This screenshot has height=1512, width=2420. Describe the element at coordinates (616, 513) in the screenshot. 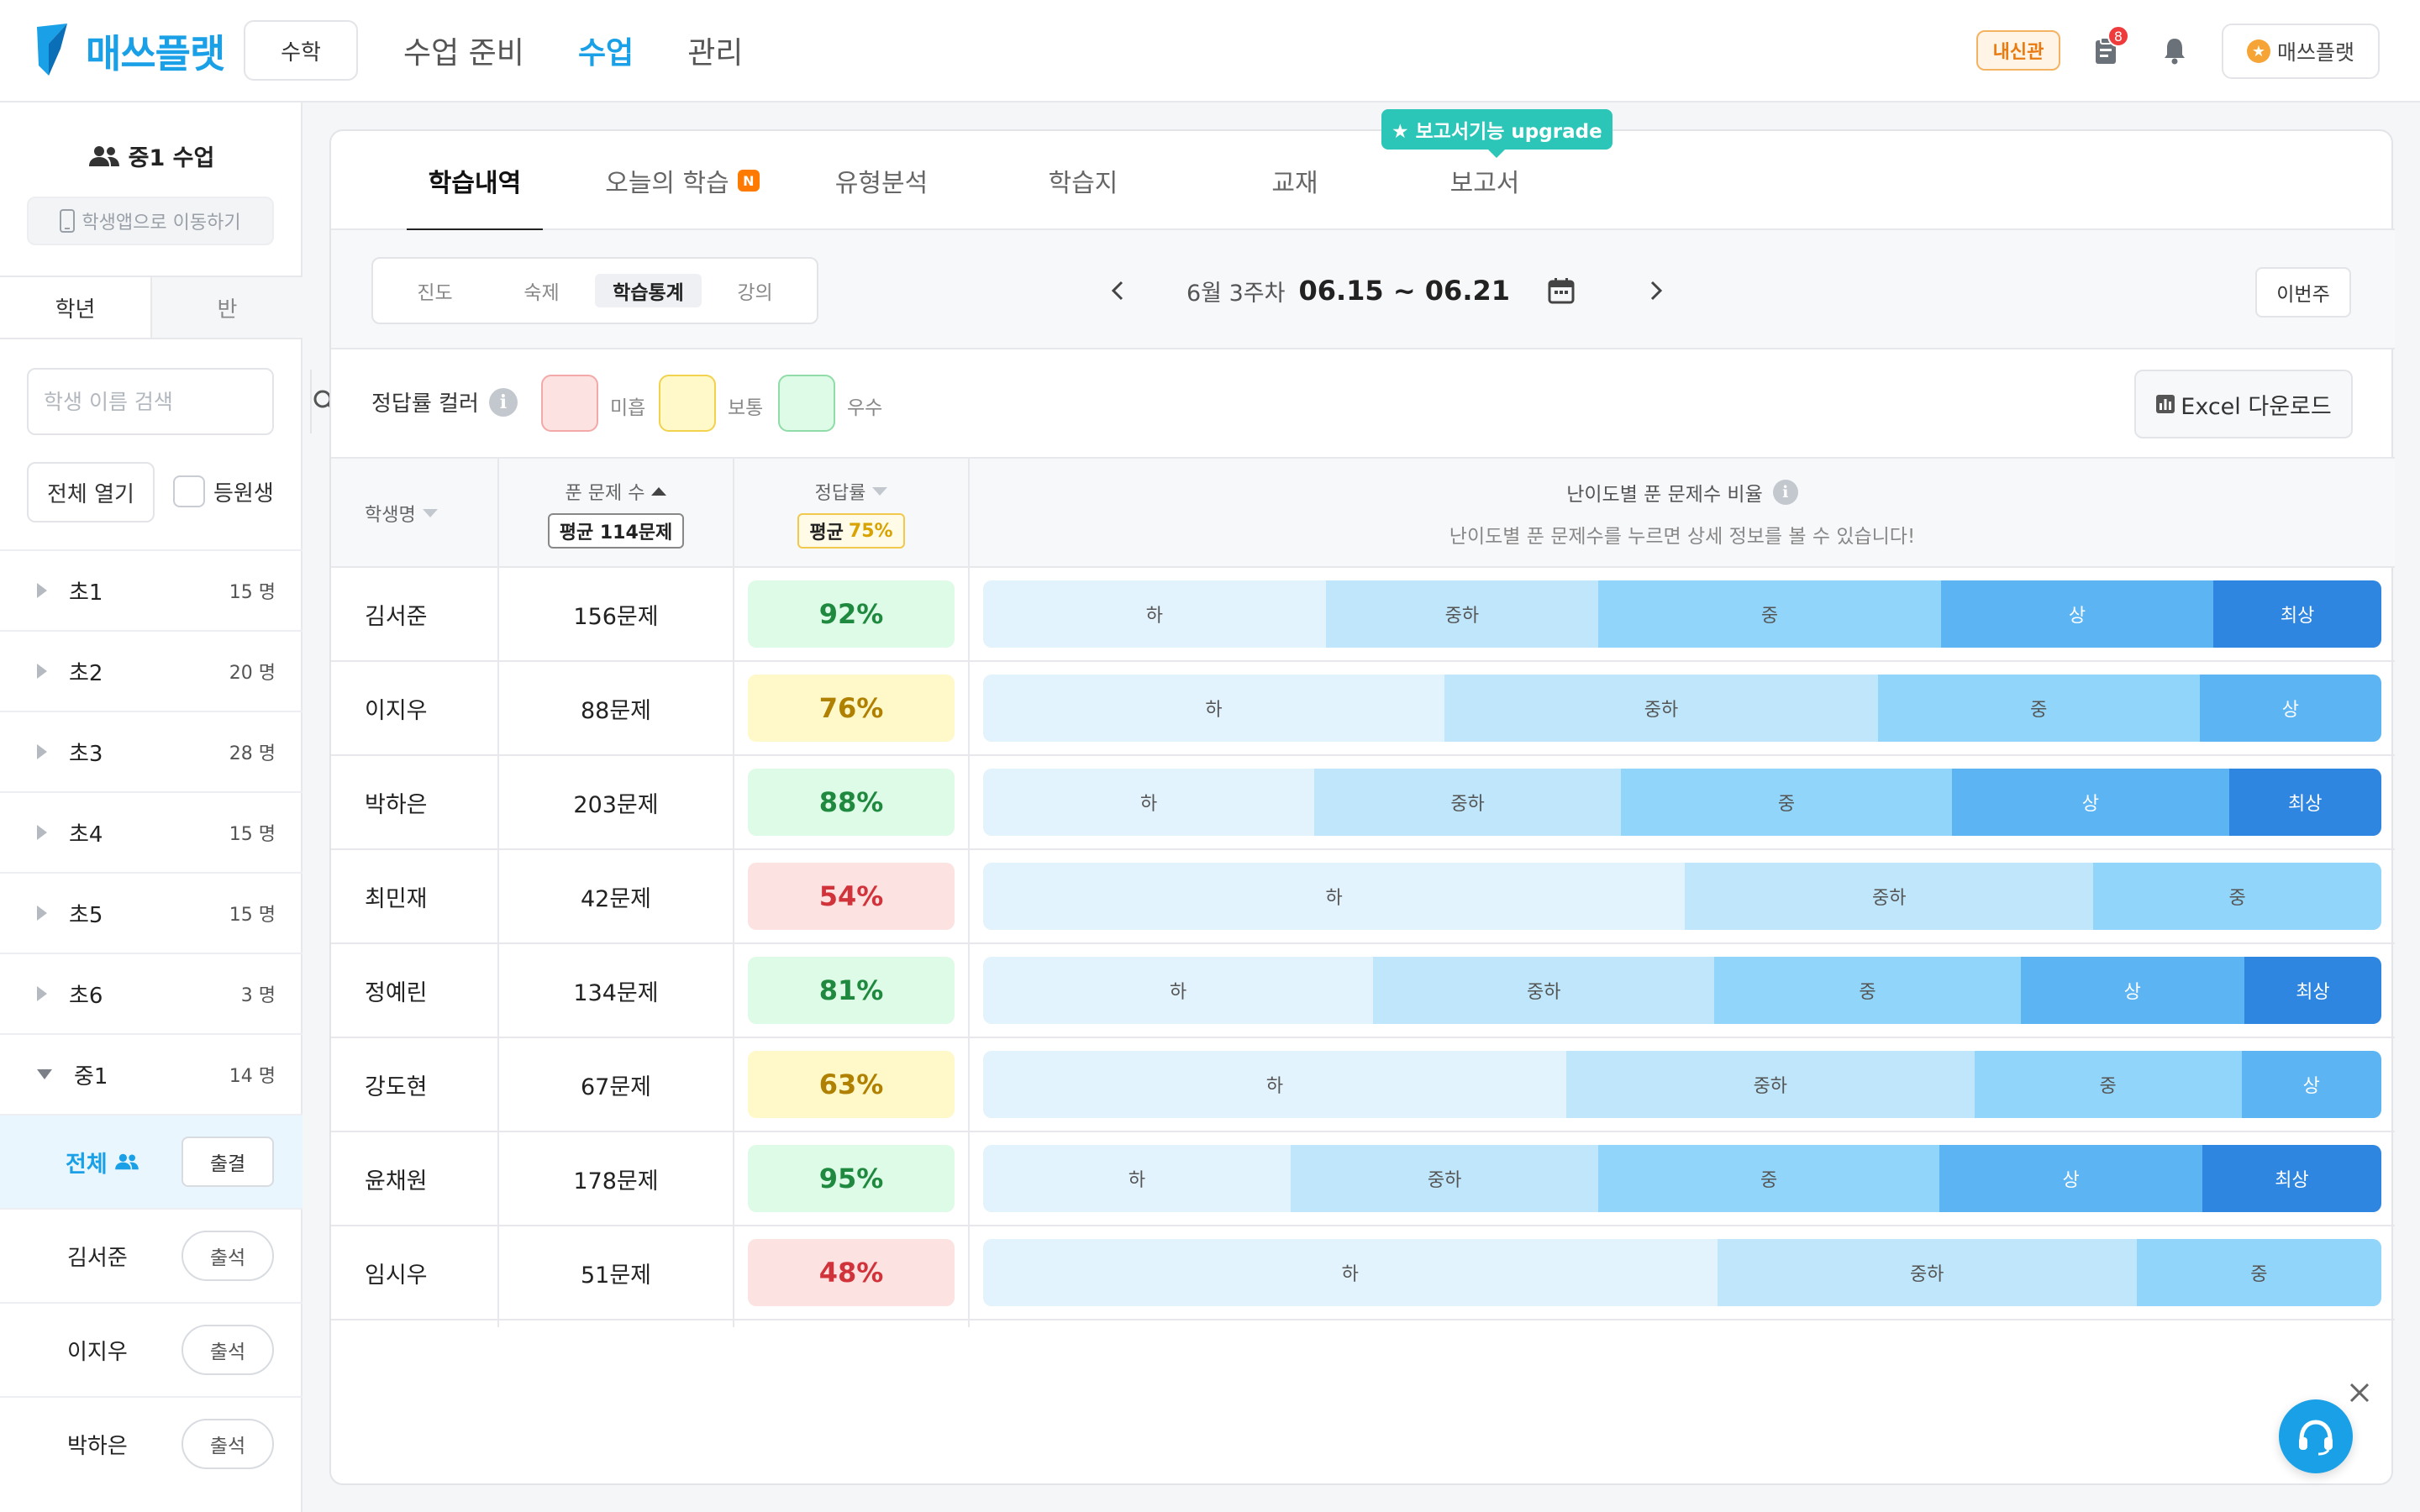

I see `column-solved-count: 푼 문제 수 평균 114문제` at that location.